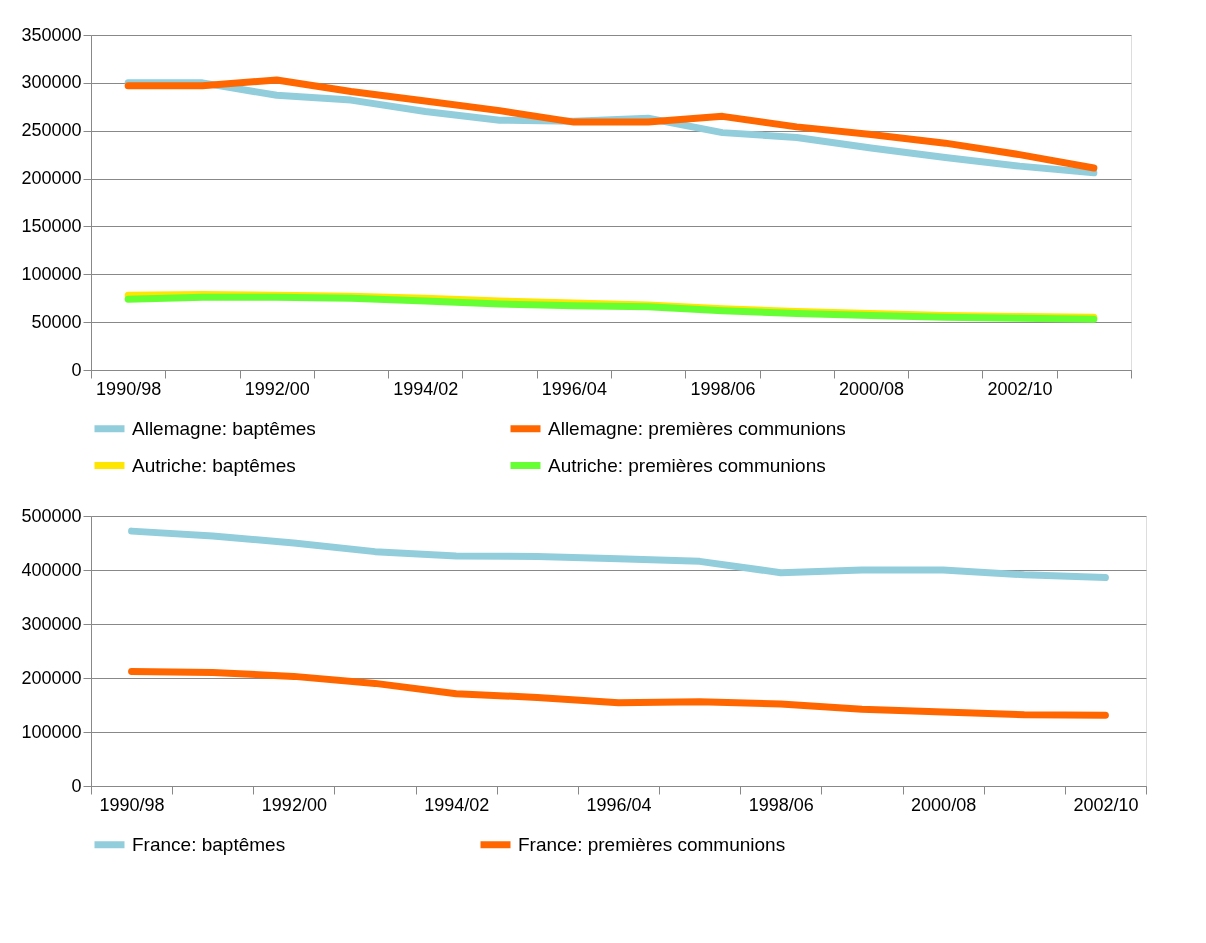 The height and width of the screenshot is (943, 1206). I want to click on legend-label: Autriche: premières communions, so click(687, 465).